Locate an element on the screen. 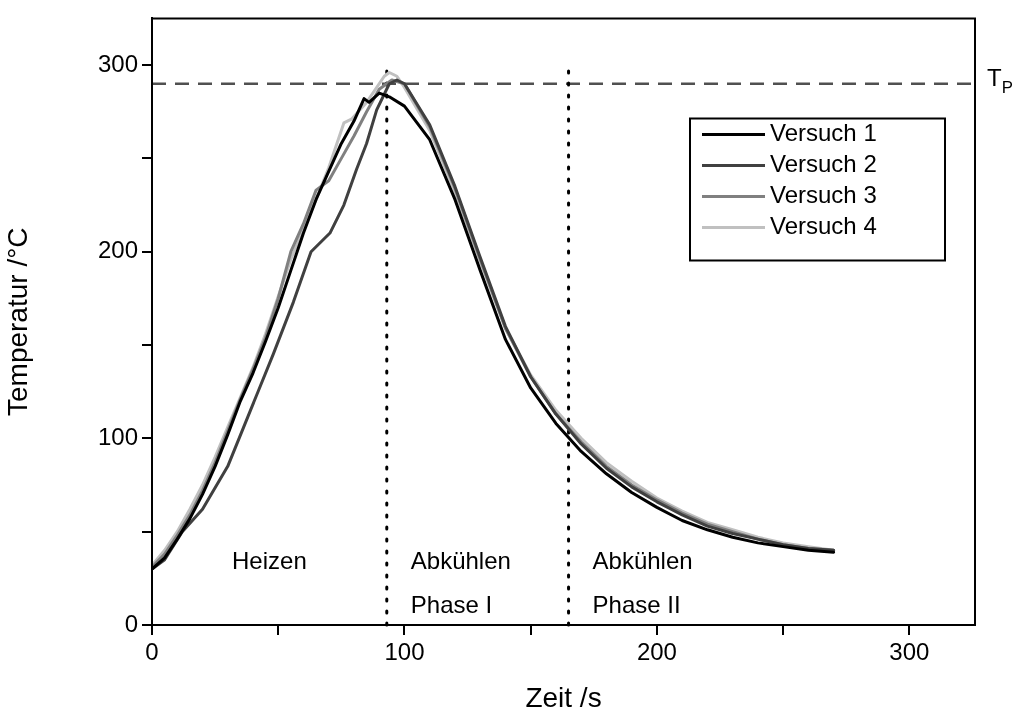 The width and height of the screenshot is (1021, 718). y-tick-label: 100 is located at coordinates (117, 436).